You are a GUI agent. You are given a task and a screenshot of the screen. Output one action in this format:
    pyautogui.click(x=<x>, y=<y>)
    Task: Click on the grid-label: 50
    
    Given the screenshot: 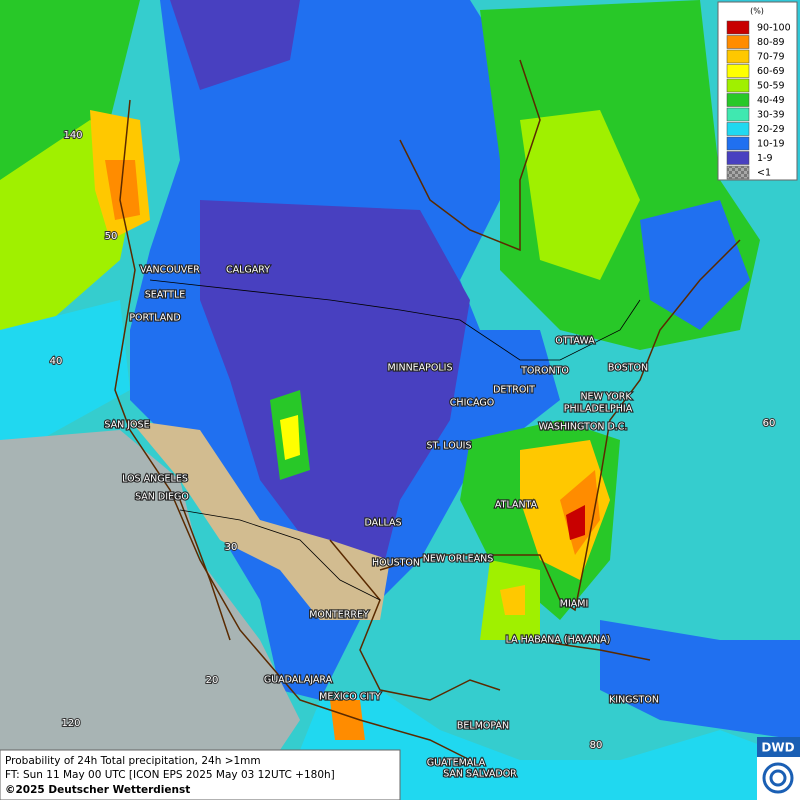 What is the action you would take?
    pyautogui.click(x=111, y=236)
    